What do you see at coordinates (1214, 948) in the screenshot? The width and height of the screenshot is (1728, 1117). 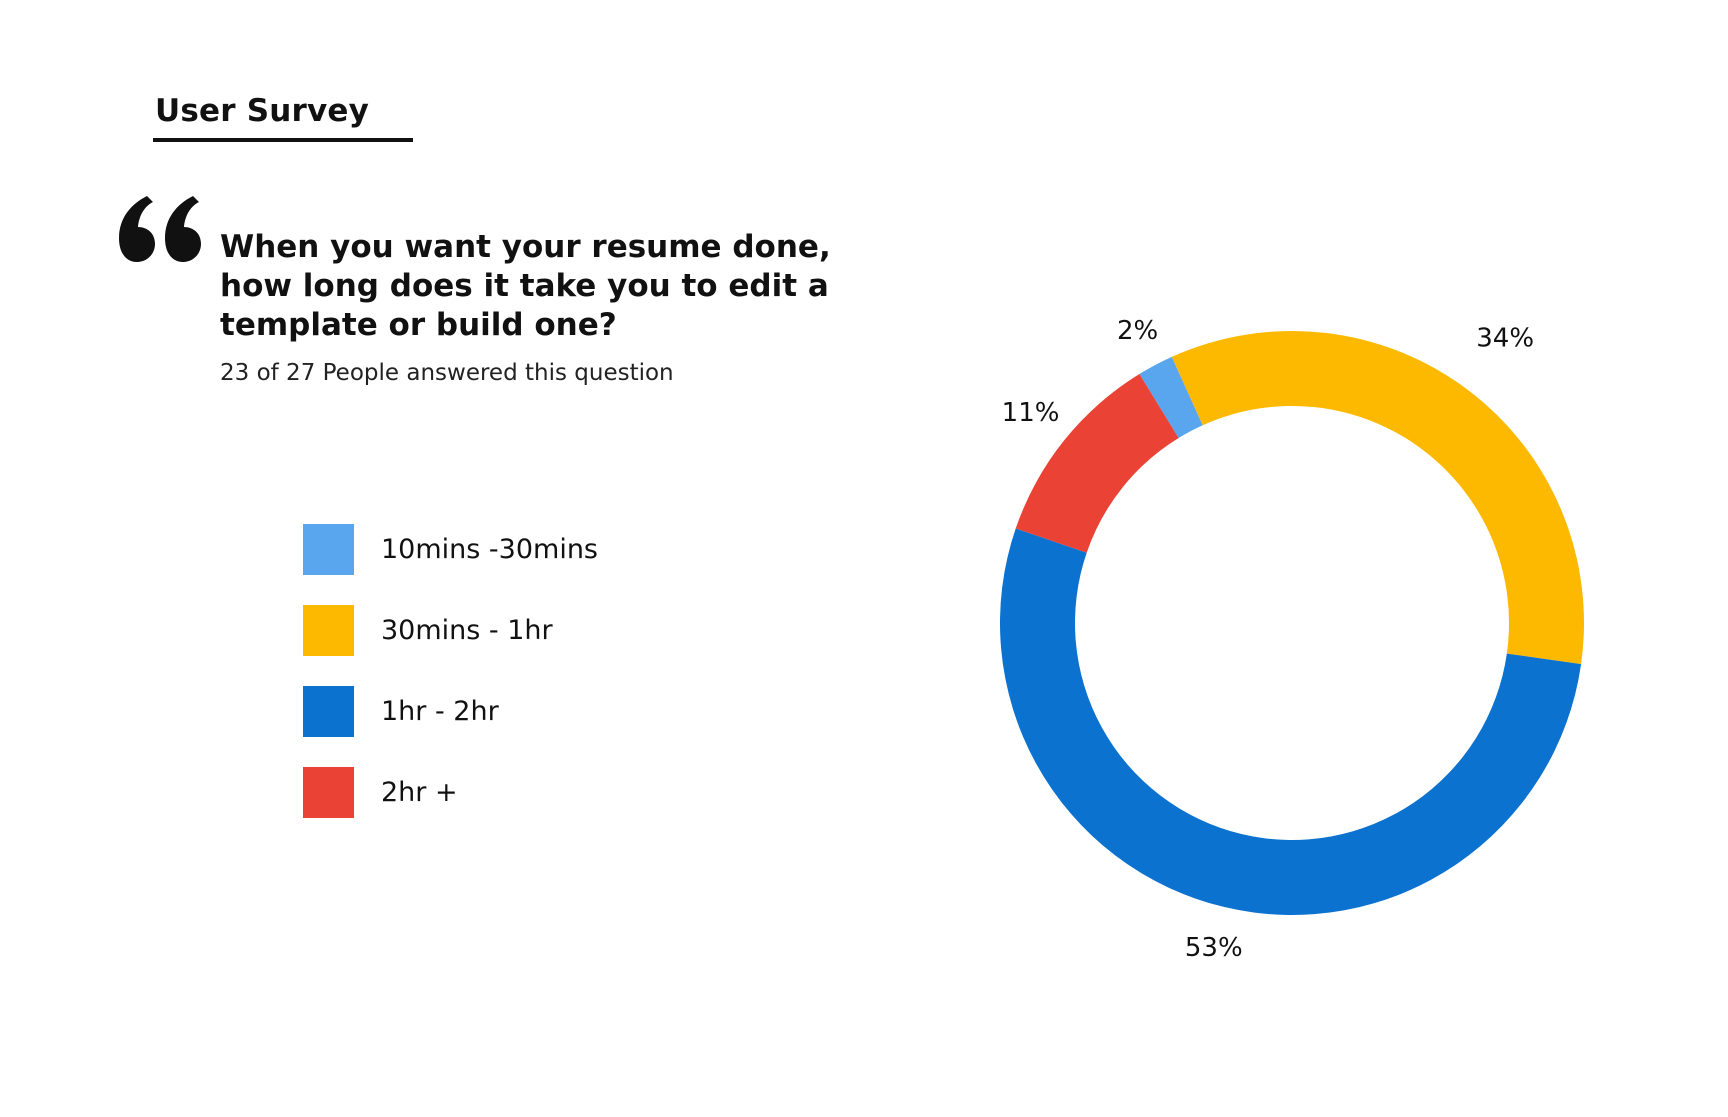 I see `data-label: 53%` at bounding box center [1214, 948].